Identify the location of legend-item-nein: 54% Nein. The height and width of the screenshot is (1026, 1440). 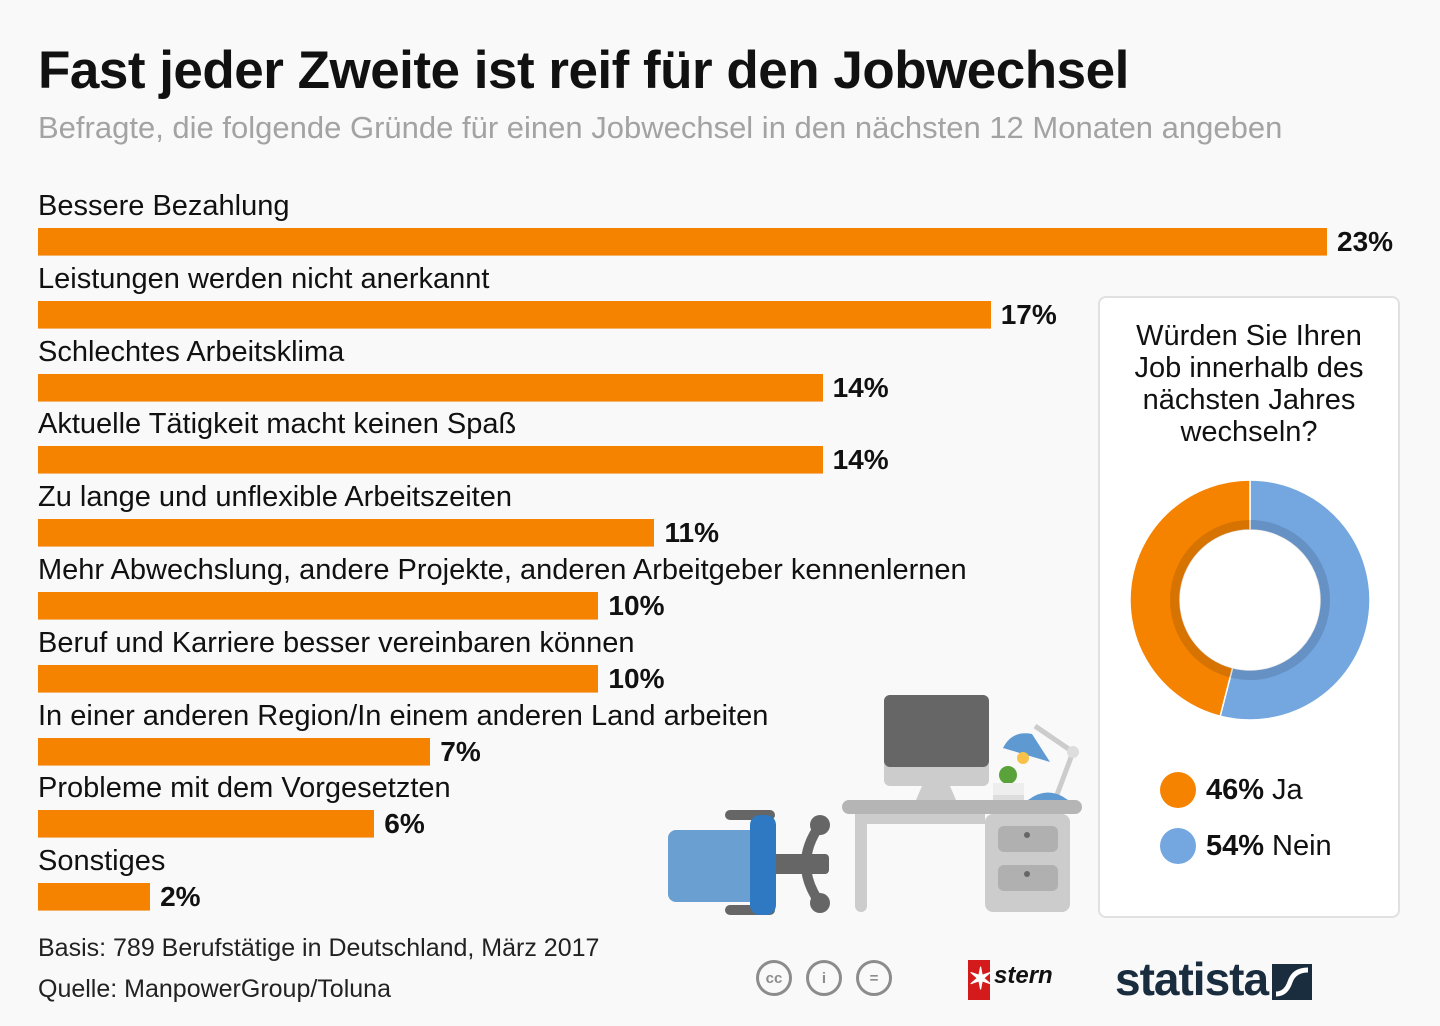
(1246, 846).